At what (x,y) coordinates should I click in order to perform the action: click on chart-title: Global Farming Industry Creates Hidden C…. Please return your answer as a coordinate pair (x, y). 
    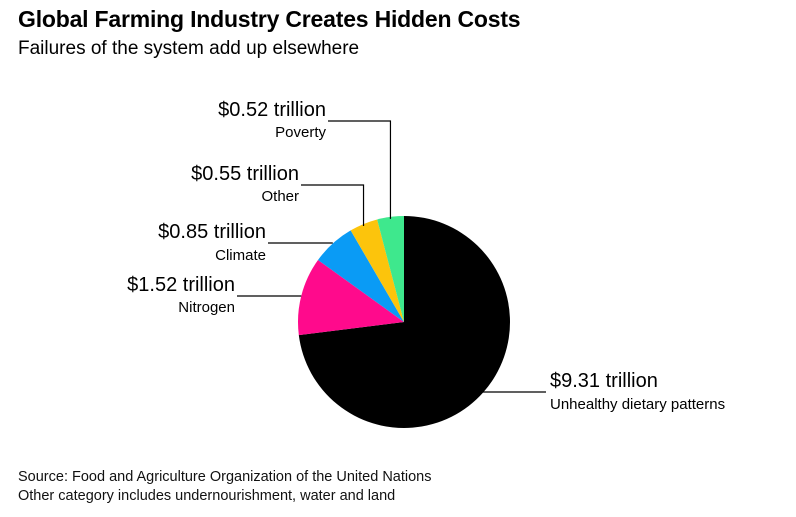
    Looking at the image, I should click on (269, 19).